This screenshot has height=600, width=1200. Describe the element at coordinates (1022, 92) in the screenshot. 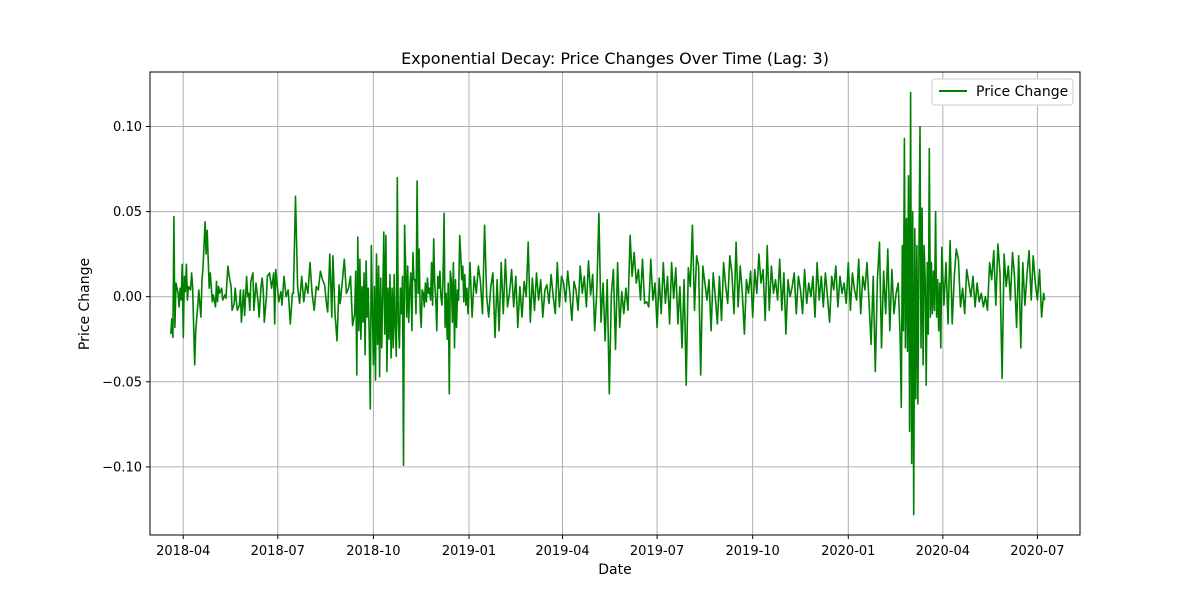

I see `legend-label: Price Change` at that location.